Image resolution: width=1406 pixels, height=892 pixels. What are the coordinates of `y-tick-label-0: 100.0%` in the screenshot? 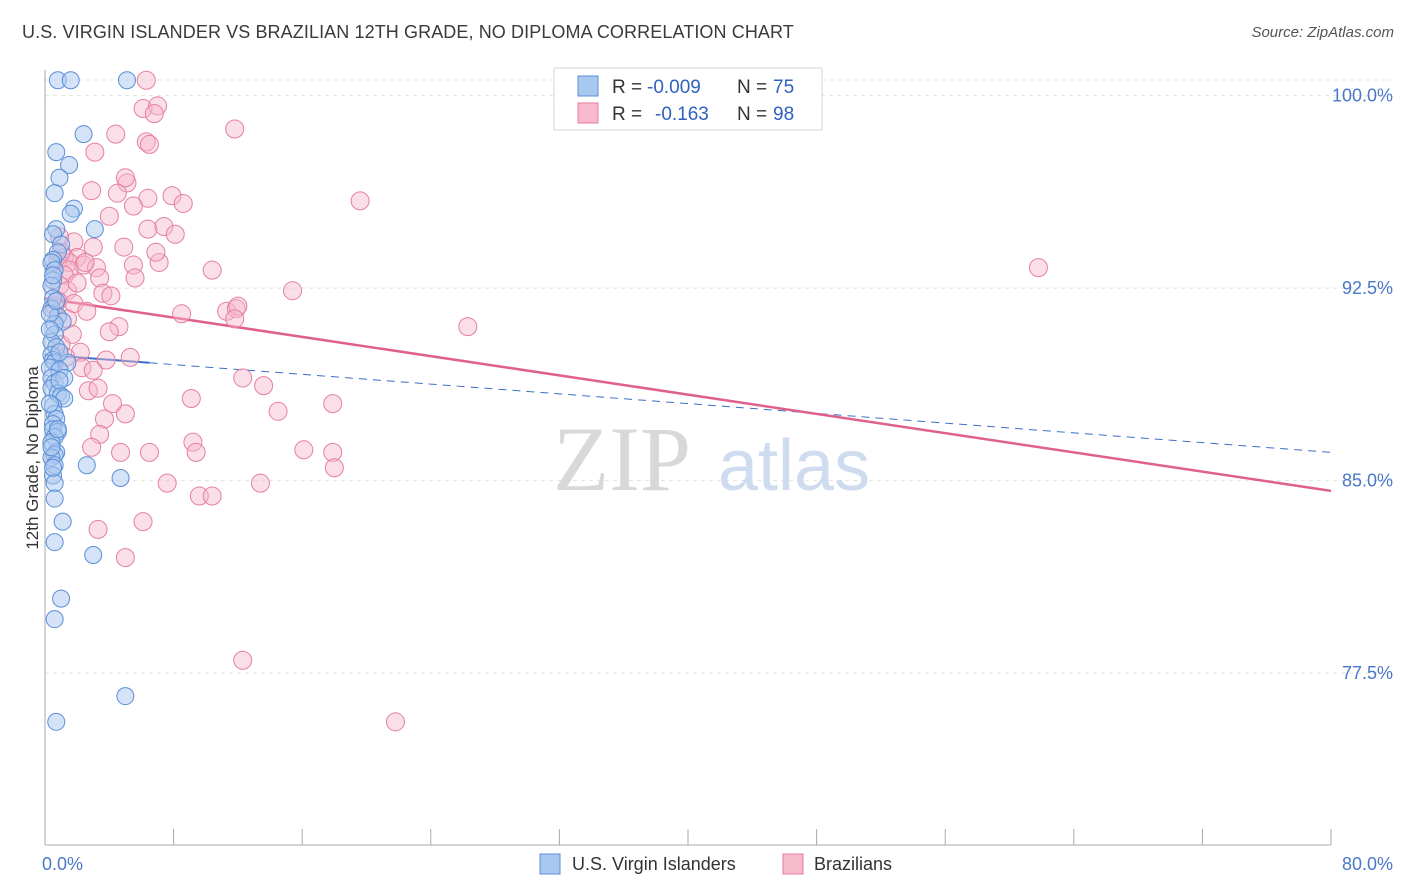 It's located at (1362, 96).